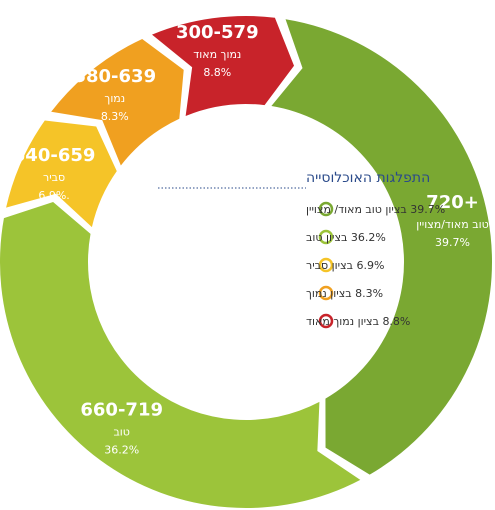  Describe the element at coordinates (54, 177) in the screenshot. I see `segment-label-fair: סביר` at that location.